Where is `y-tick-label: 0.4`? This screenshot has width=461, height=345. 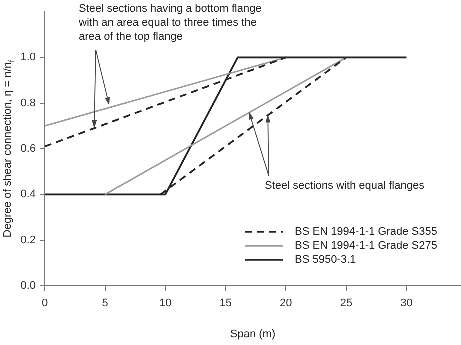 y-tick-label: 0.4 is located at coordinates (28, 194).